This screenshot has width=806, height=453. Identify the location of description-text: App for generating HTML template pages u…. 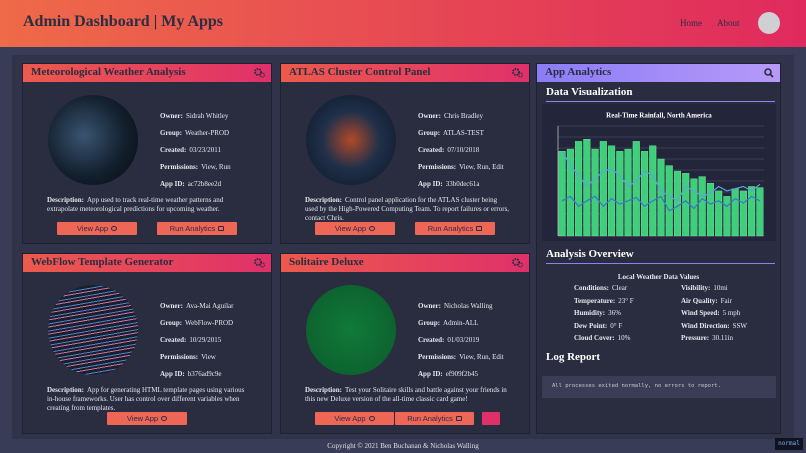
(146, 399).